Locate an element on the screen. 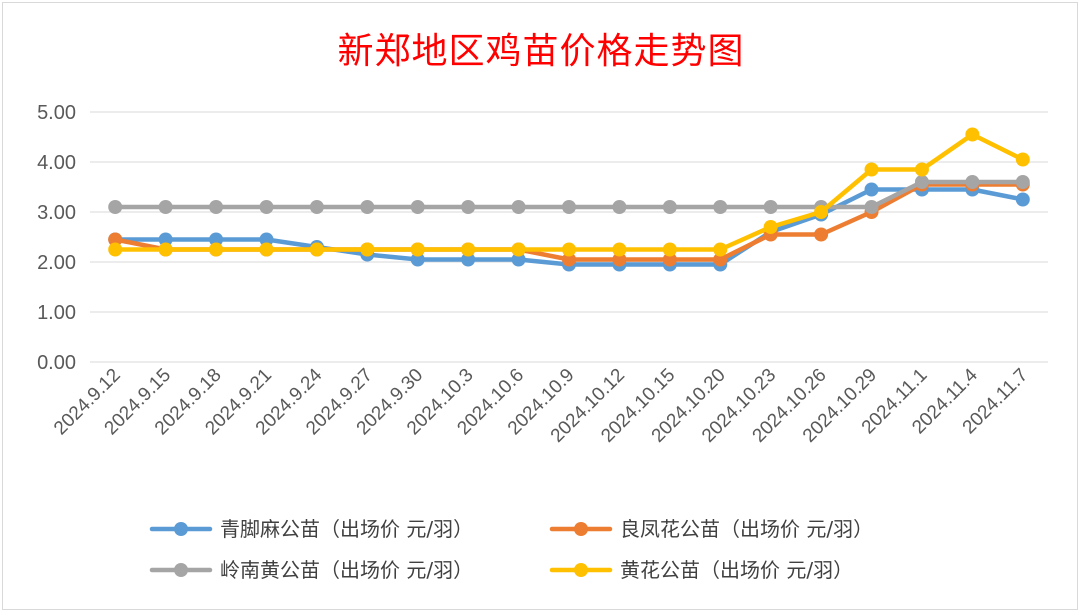 The height and width of the screenshot is (614, 1082). y-tick-label: 3.00 is located at coordinates (56, 213).